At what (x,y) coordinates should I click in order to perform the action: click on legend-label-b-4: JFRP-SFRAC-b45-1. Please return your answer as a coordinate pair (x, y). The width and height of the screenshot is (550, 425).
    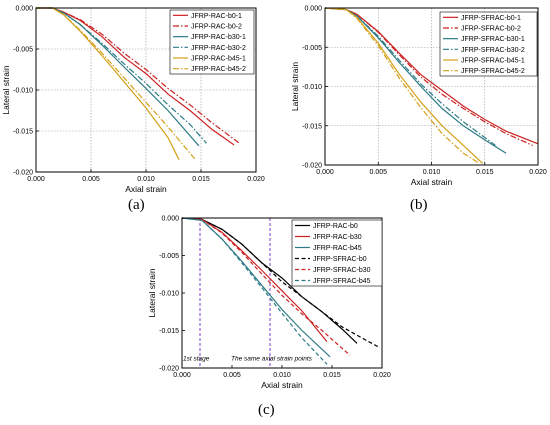
    Looking at the image, I should click on (493, 61).